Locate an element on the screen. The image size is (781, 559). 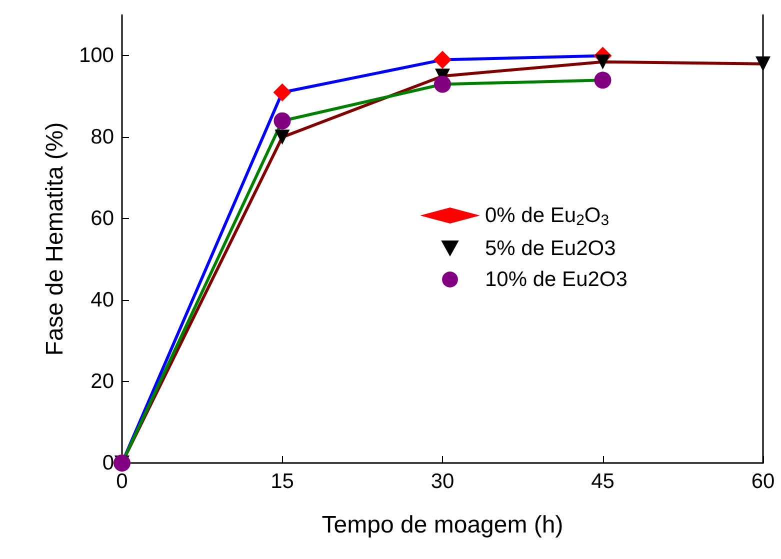
x-tick-label: 45 is located at coordinates (602, 481).